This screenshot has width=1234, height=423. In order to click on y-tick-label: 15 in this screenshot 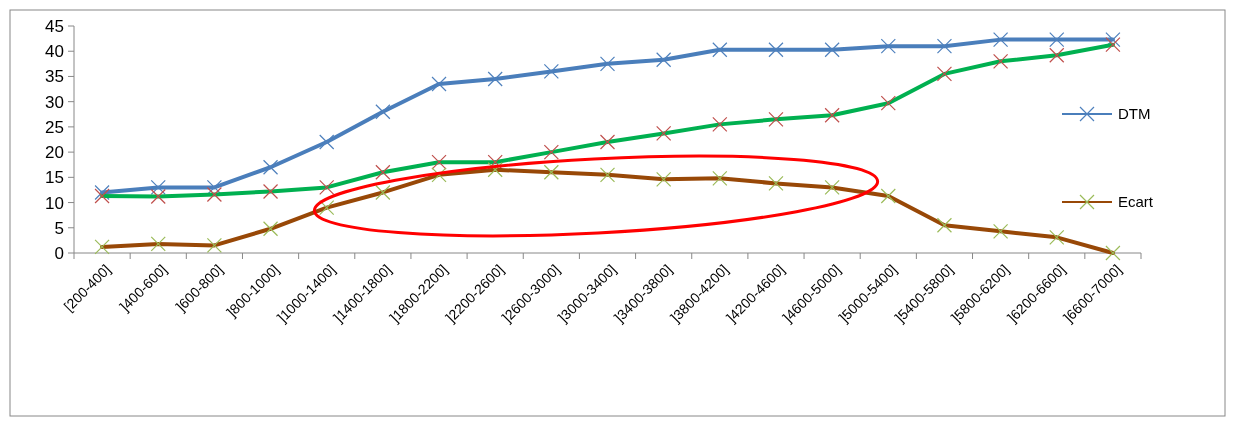, I will do `click(54, 178)`.